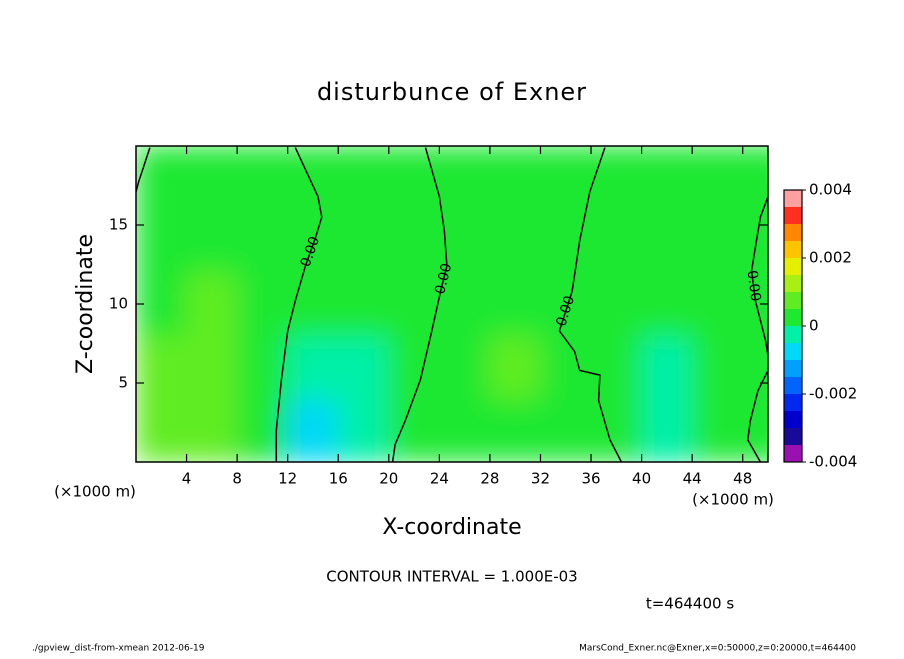  I want to click on x-tick-label: 8, so click(237, 479).